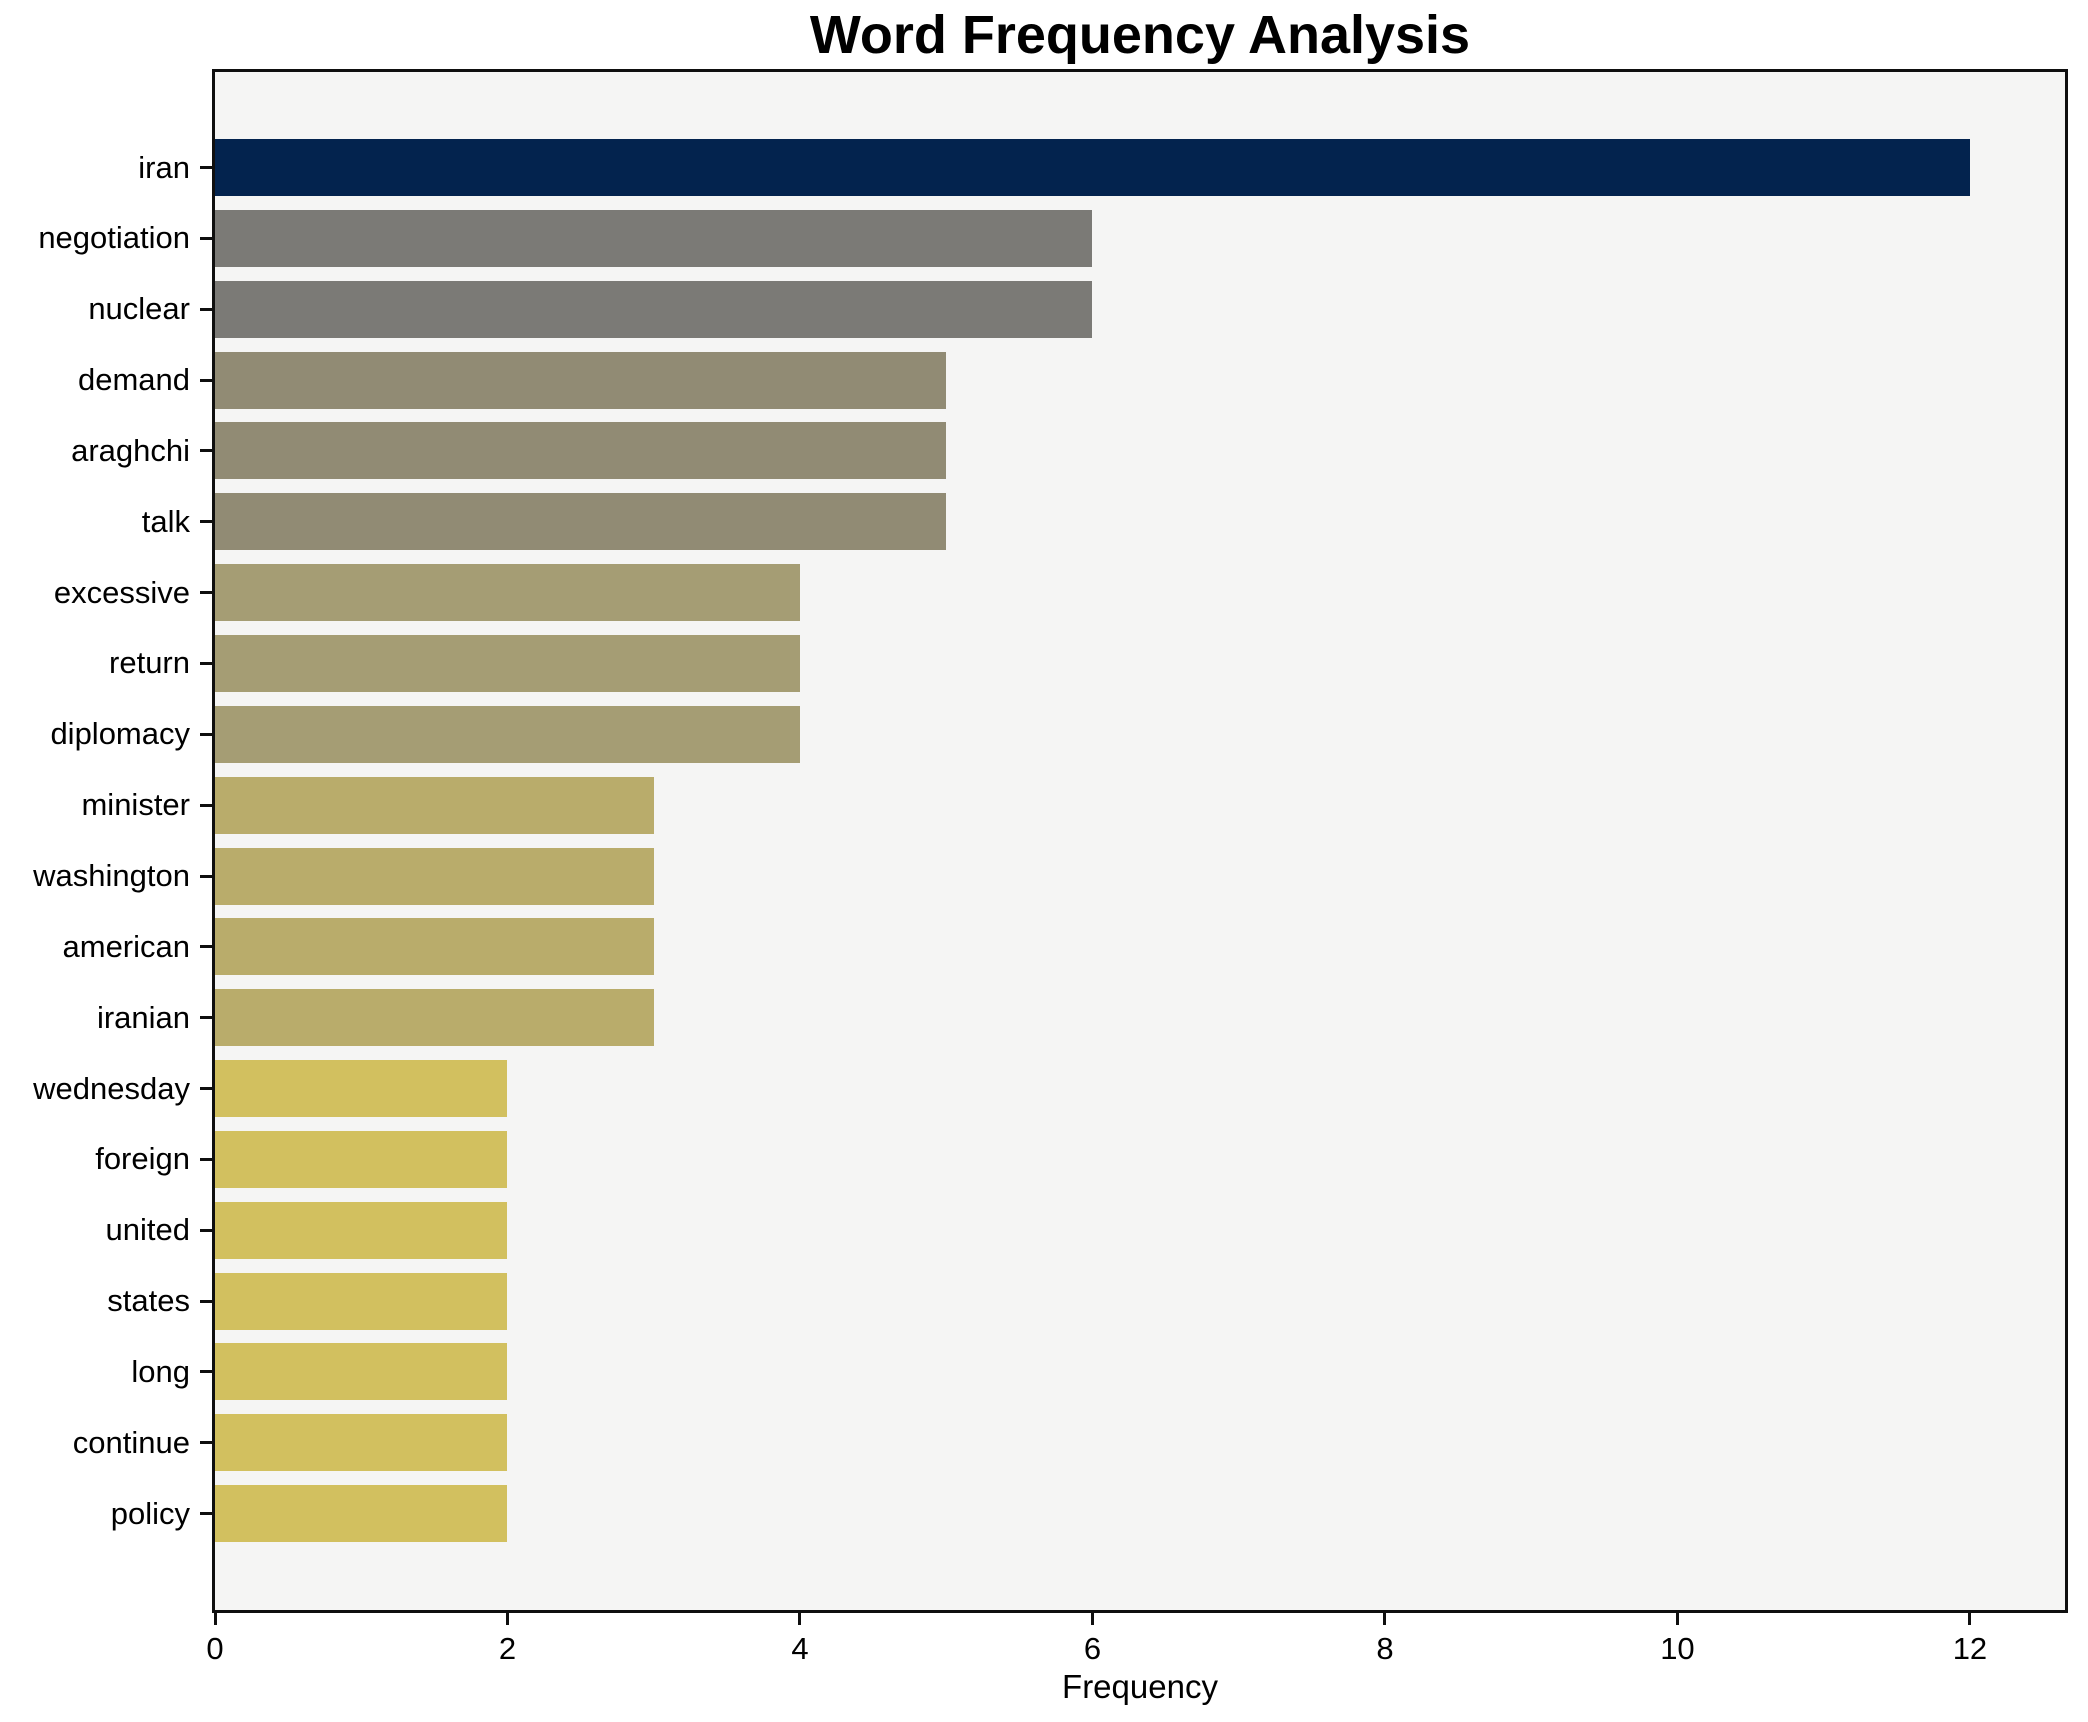 The height and width of the screenshot is (1722, 2088). What do you see at coordinates (206, 1301) in the screenshot?
I see `y-tick-states` at bounding box center [206, 1301].